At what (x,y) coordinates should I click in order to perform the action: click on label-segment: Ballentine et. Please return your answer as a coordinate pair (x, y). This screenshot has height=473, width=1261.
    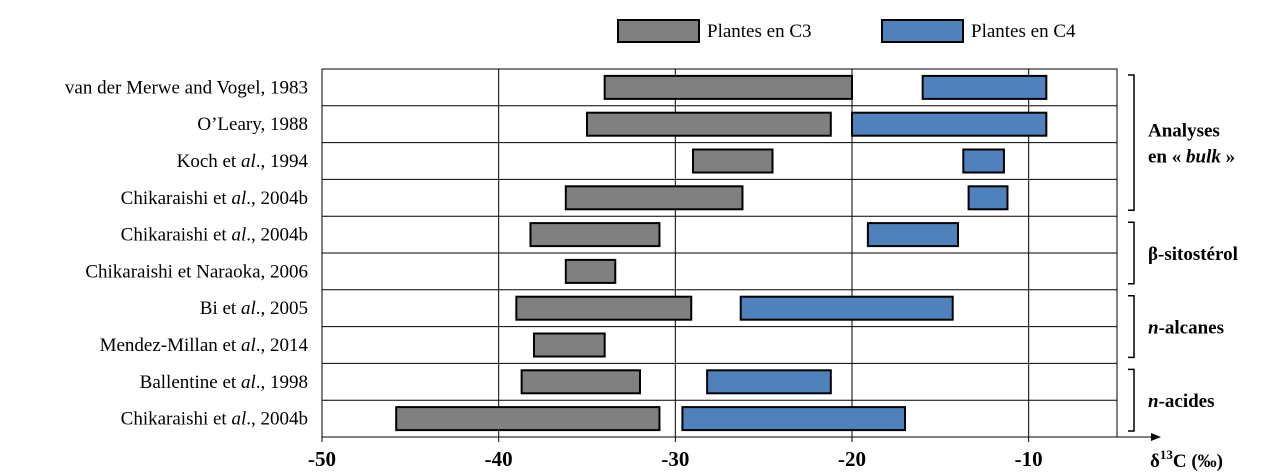
    Looking at the image, I should click on (190, 382).